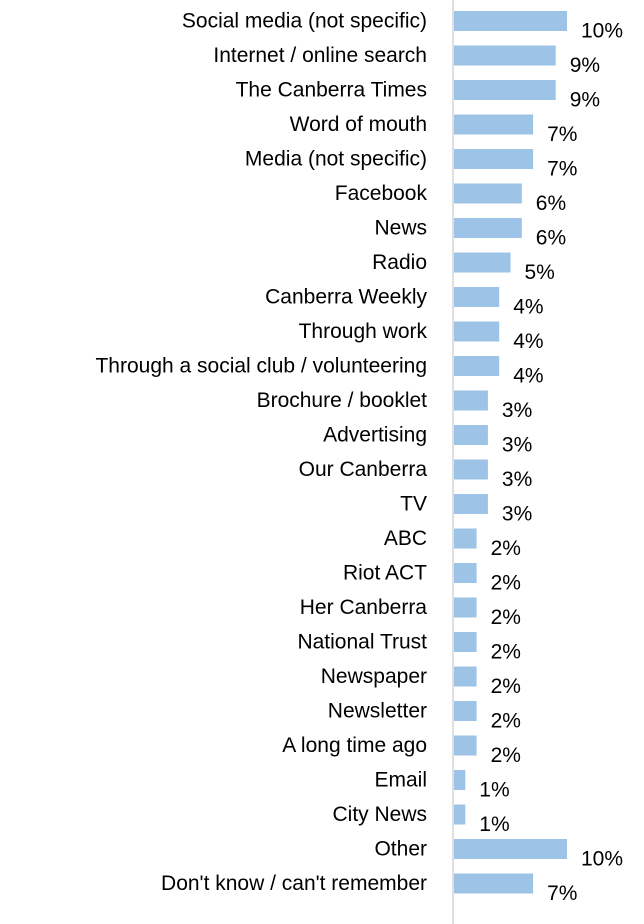 The height and width of the screenshot is (924, 644). Describe the element at coordinates (331, 90) in the screenshot. I see `category-label: The Canberra Times` at that location.